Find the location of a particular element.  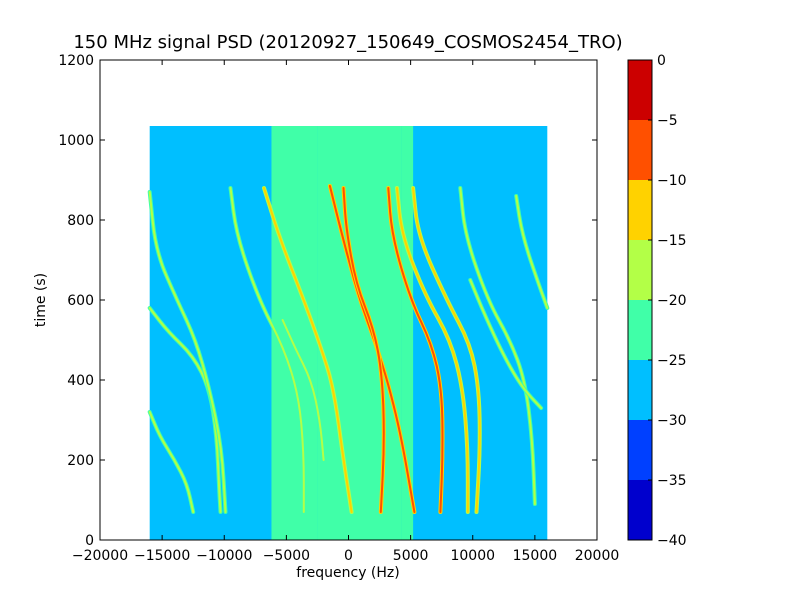

y-tick-label: 200 is located at coordinates (80, 461).